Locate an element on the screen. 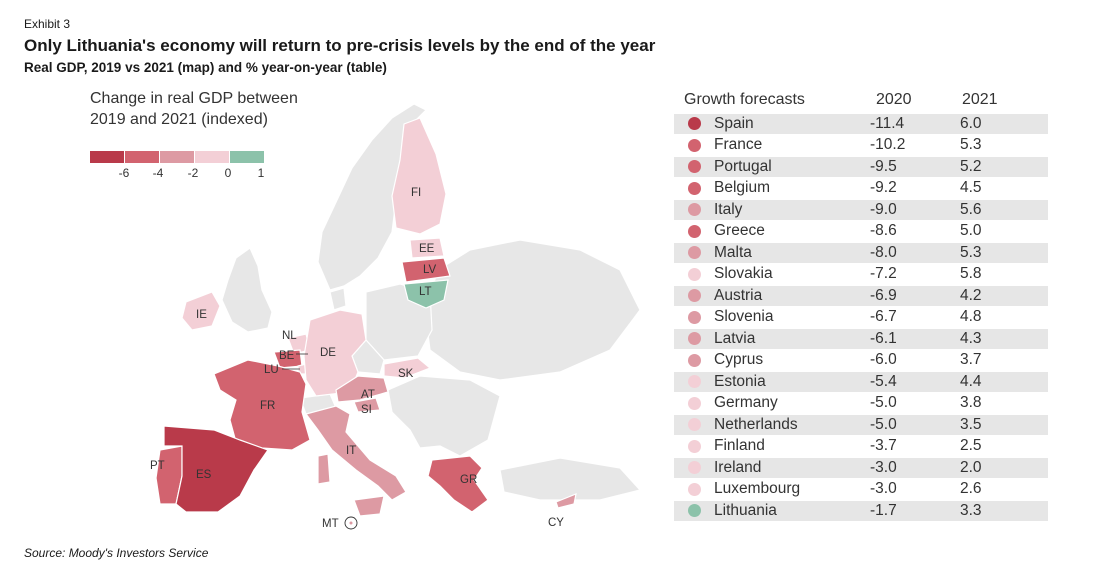 The height and width of the screenshot is (576, 1097). row-value-2020: -7.2 is located at coordinates (883, 274).